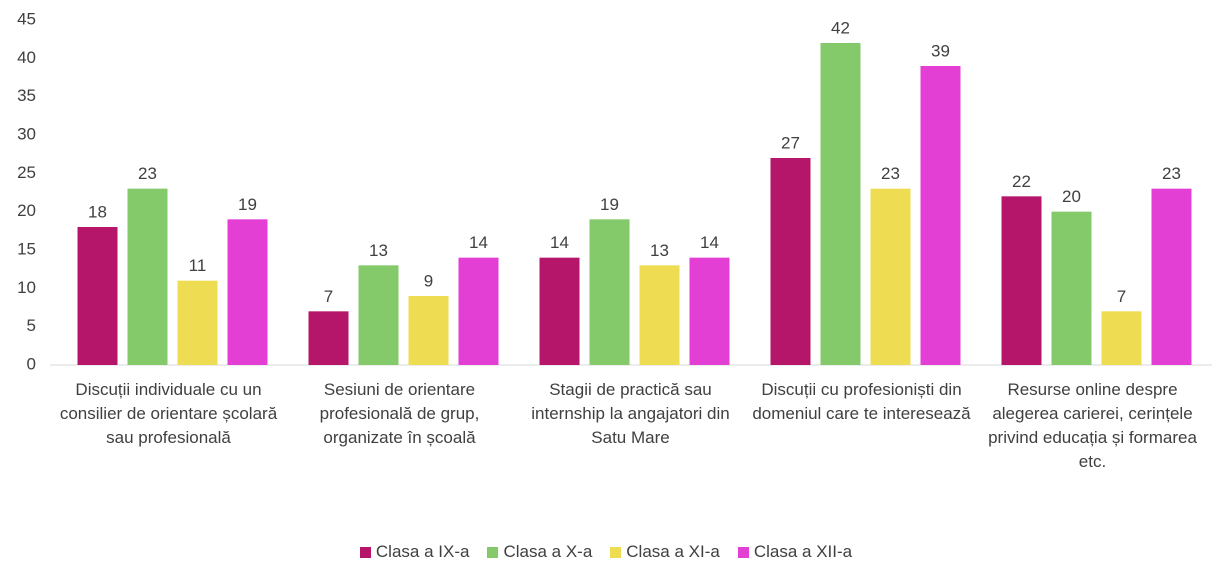 The image size is (1212, 575). What do you see at coordinates (31, 325) in the screenshot?
I see `y-tick-label: 5` at bounding box center [31, 325].